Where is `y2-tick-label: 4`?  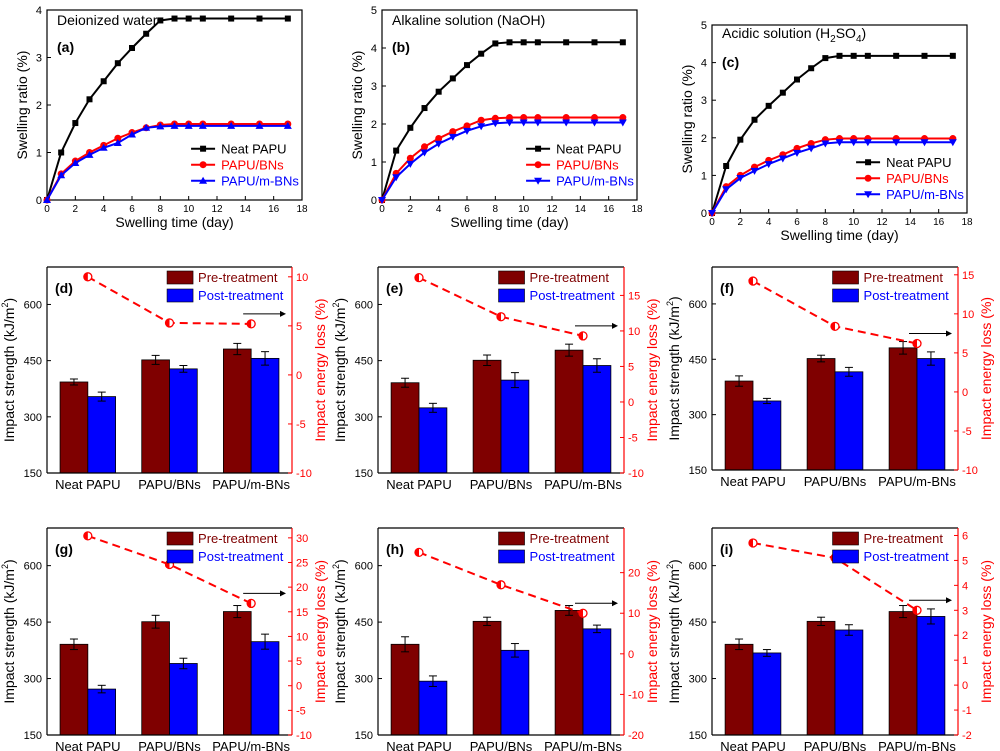
y2-tick-label: 4 is located at coordinates (965, 586).